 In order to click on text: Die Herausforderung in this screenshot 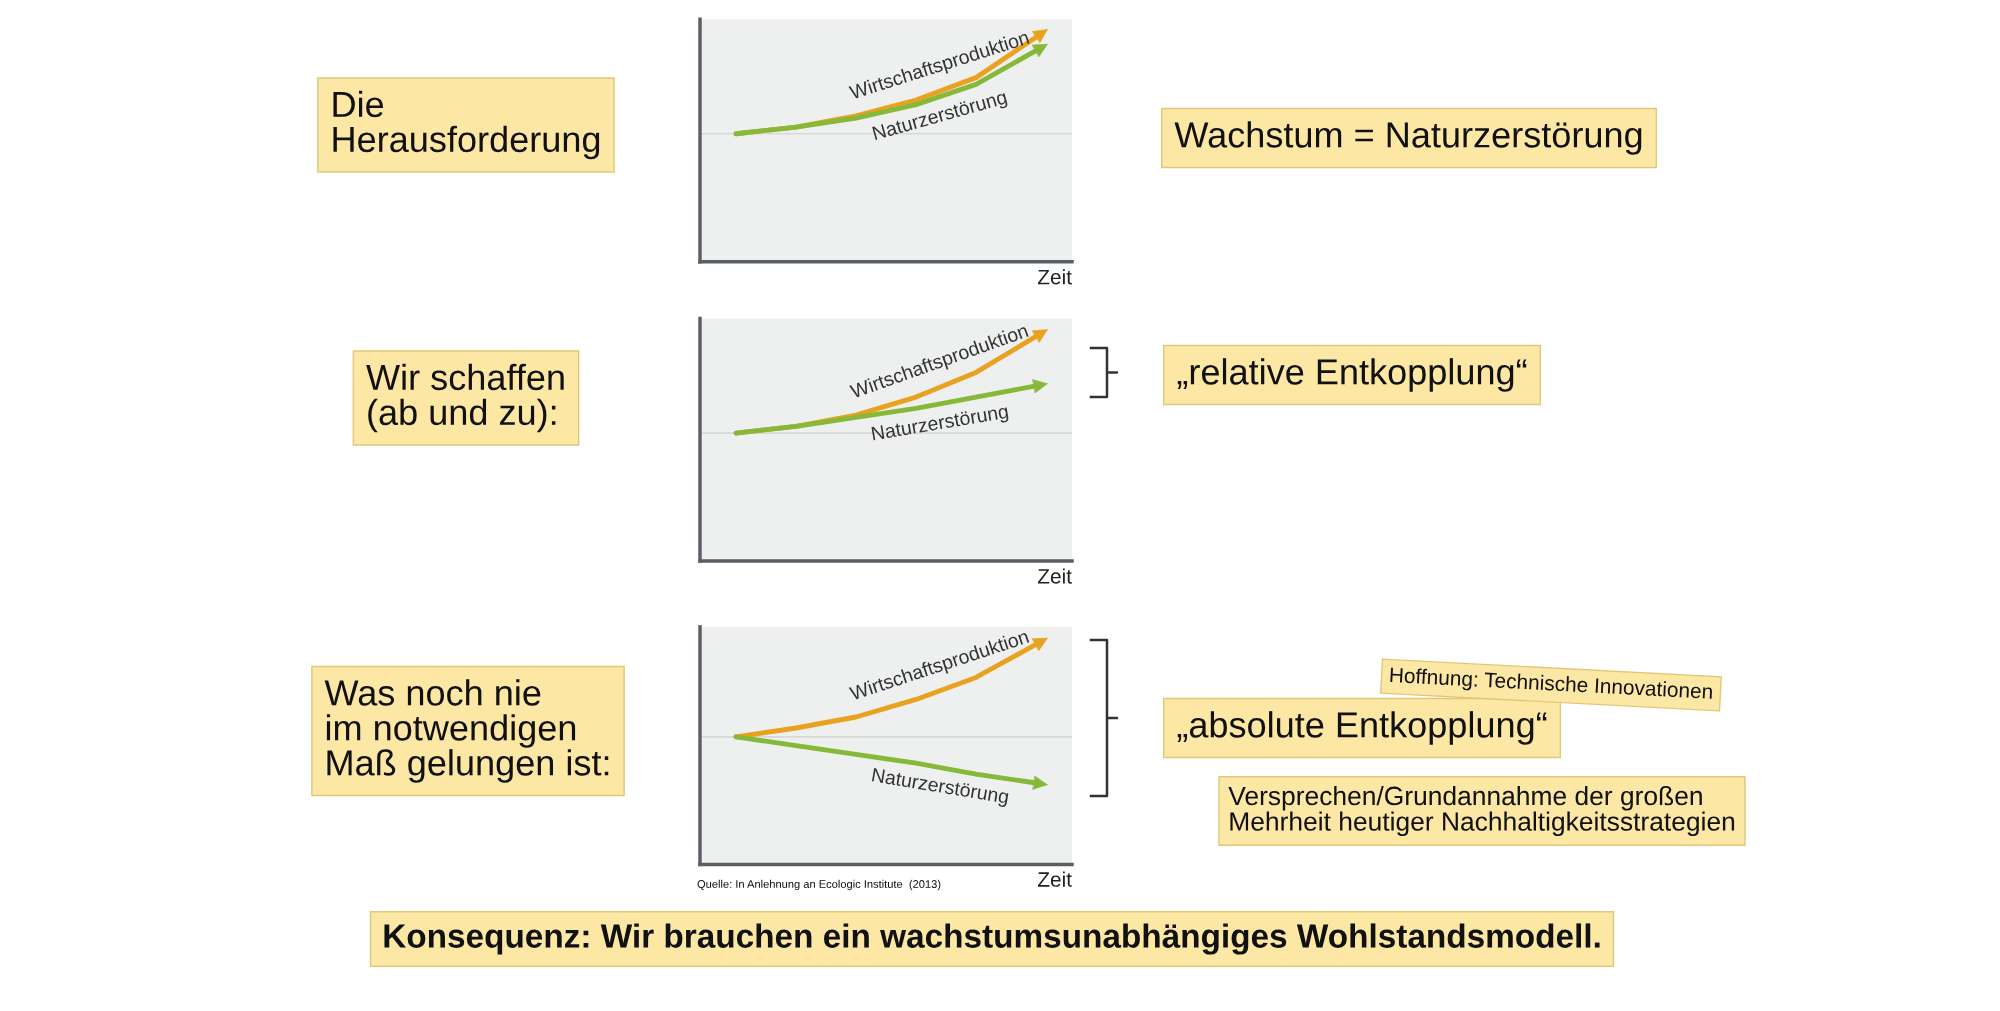, I will do `click(466, 125)`.